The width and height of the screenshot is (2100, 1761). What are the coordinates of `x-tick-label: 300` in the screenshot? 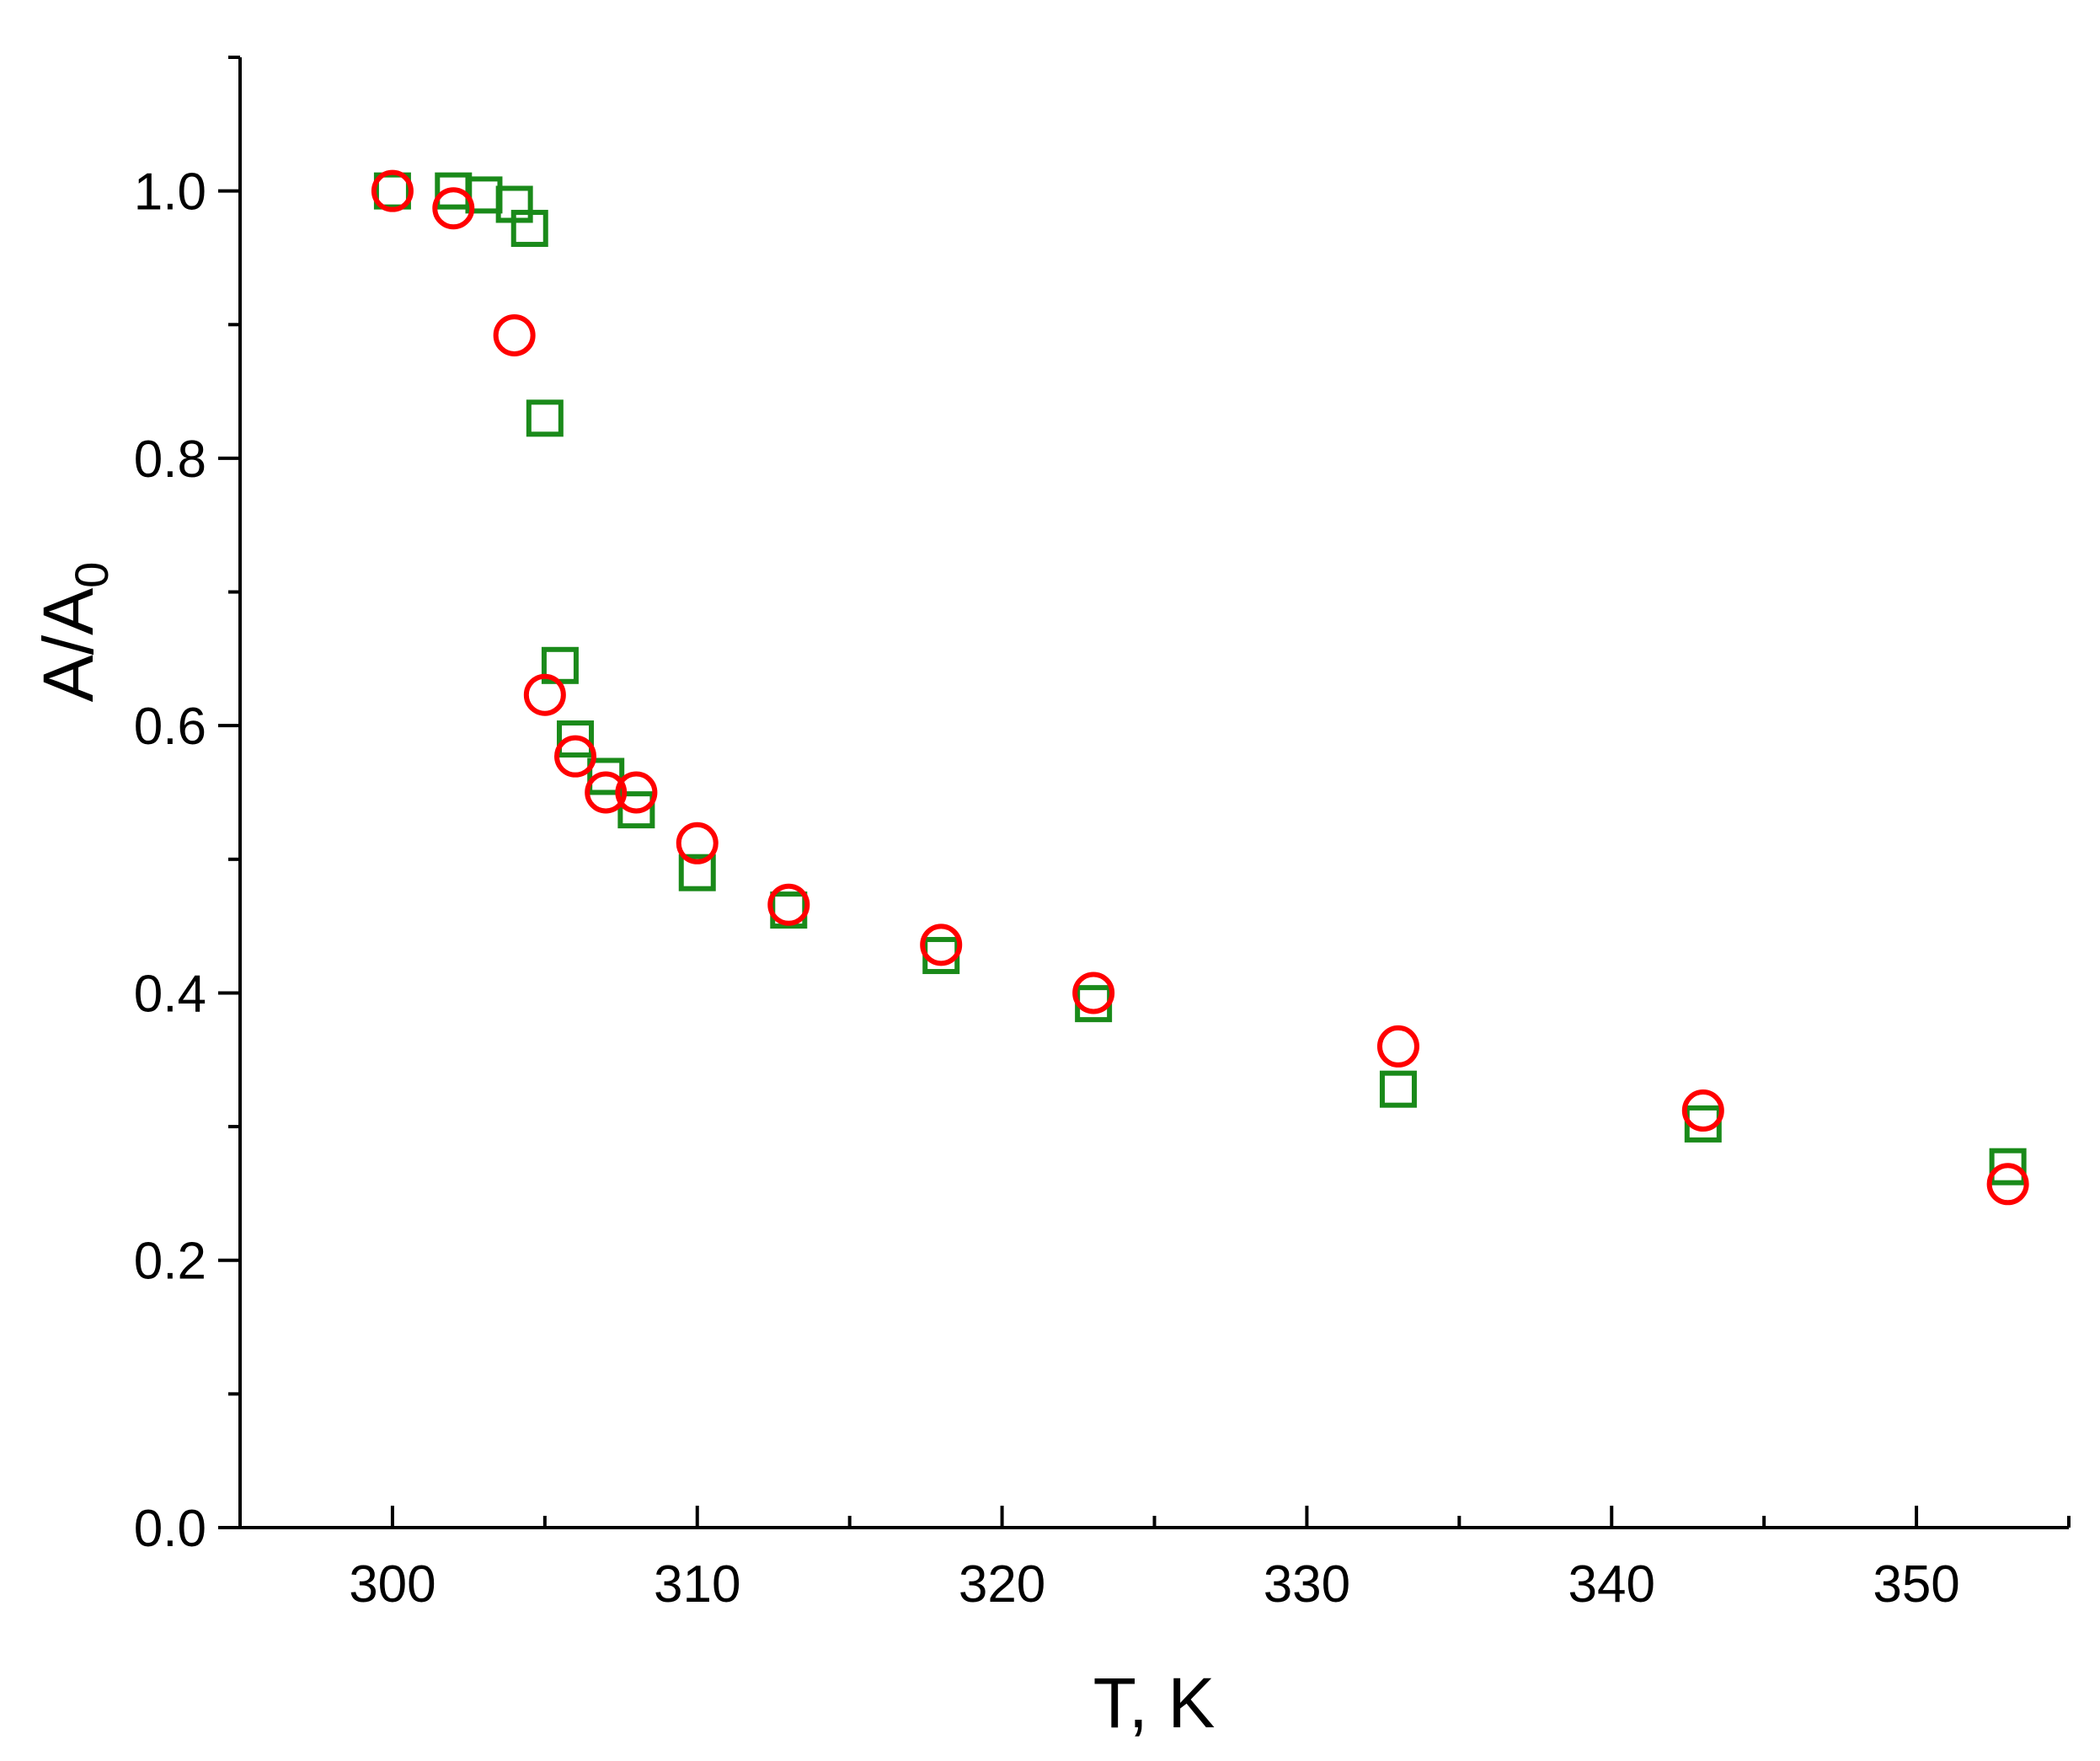 It's located at (392, 1584).